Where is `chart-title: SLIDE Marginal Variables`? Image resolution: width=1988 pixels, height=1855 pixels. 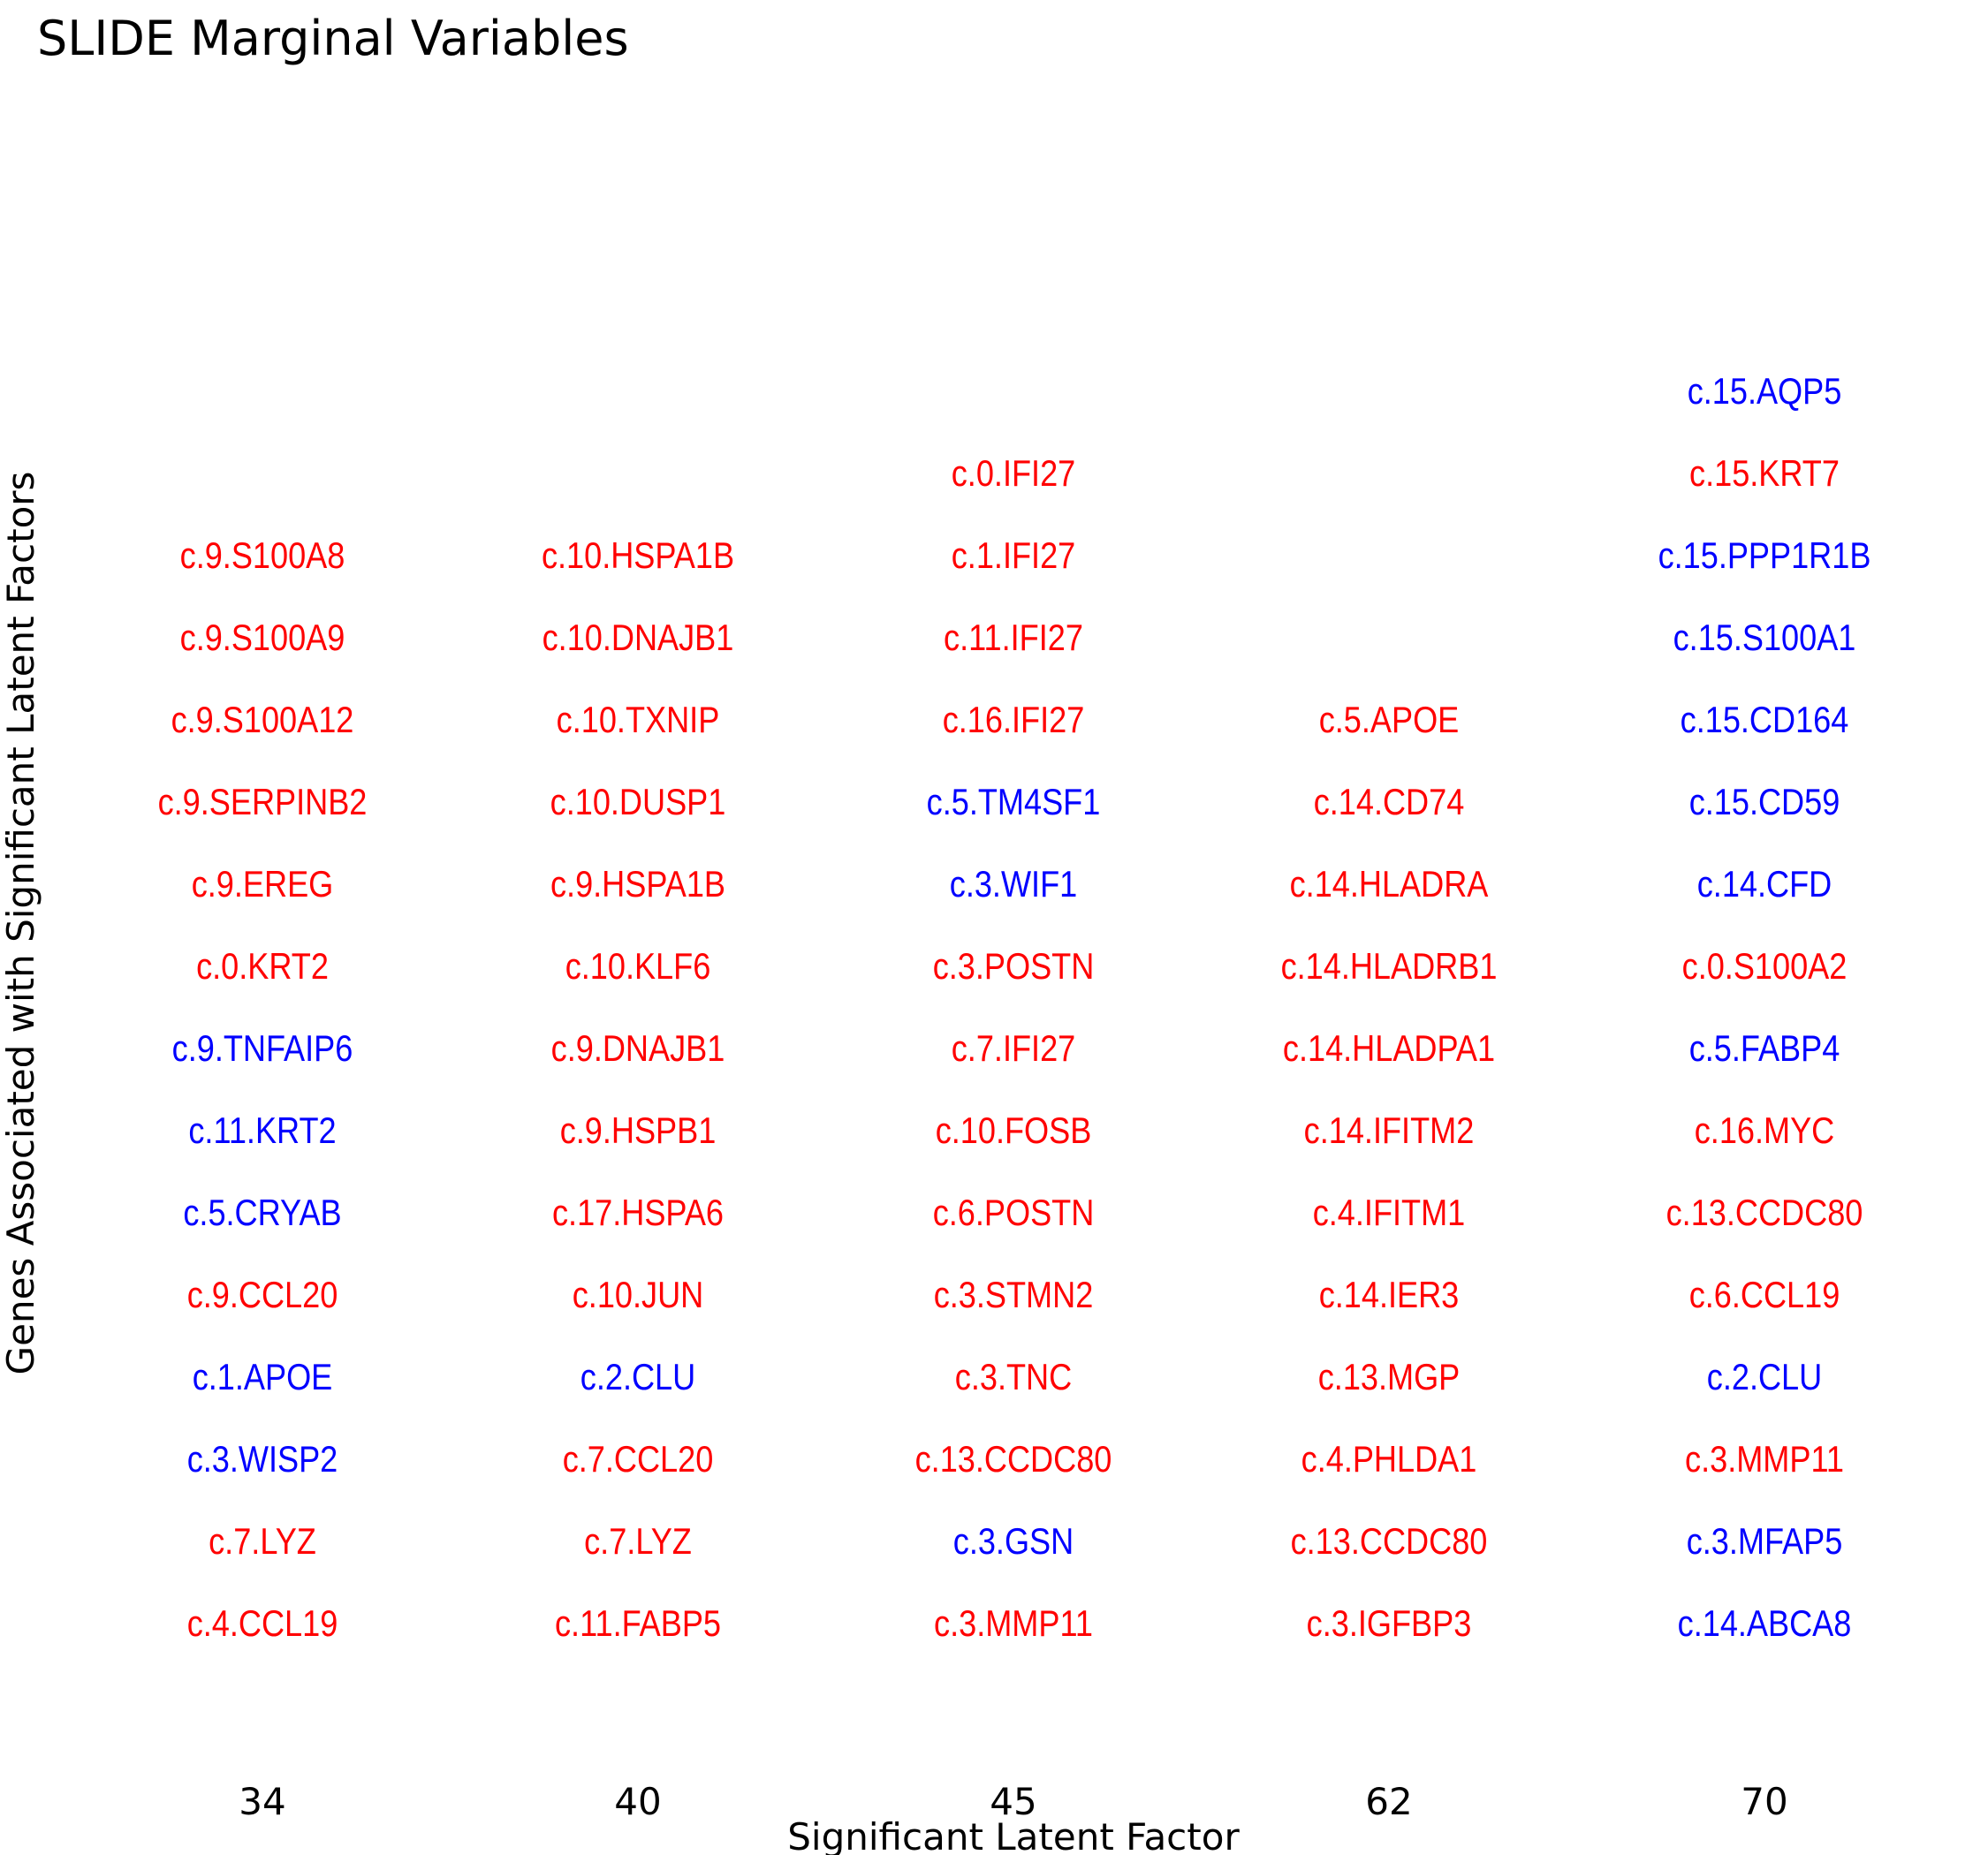
chart-title: SLIDE Marginal Variables is located at coordinates (333, 38).